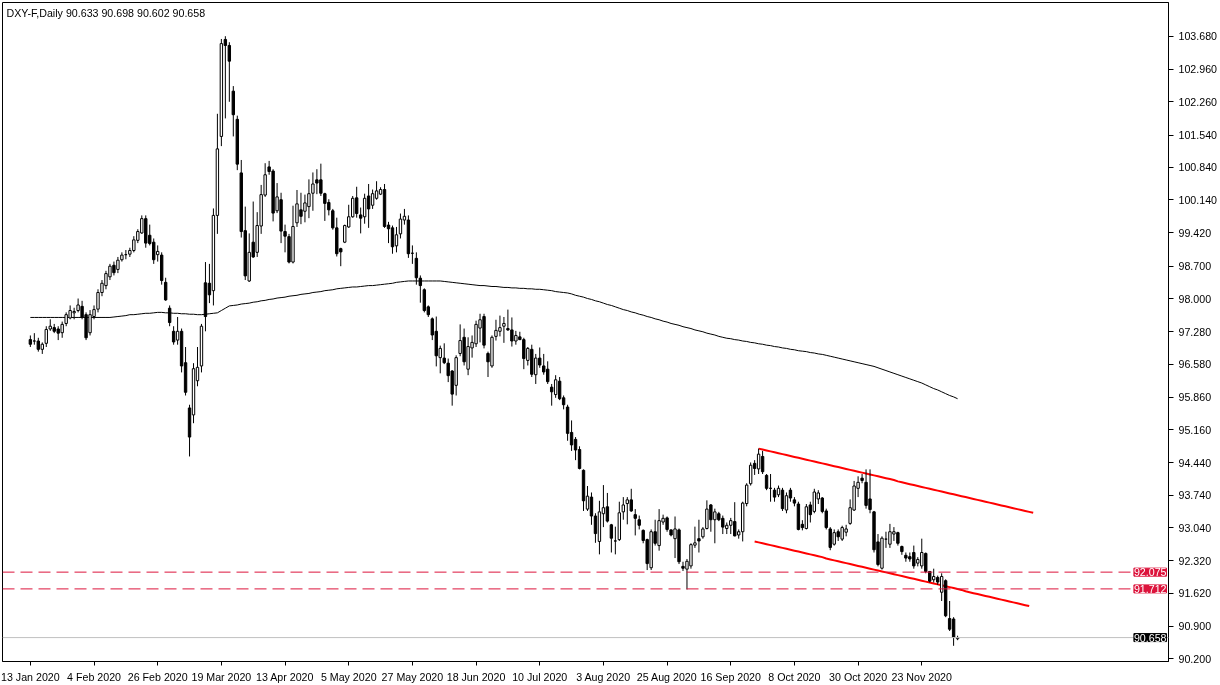 This screenshot has width=1220, height=685. Describe the element at coordinates (285, 676) in the screenshot. I see `x-tick-label: 13 Apr 2020` at that location.